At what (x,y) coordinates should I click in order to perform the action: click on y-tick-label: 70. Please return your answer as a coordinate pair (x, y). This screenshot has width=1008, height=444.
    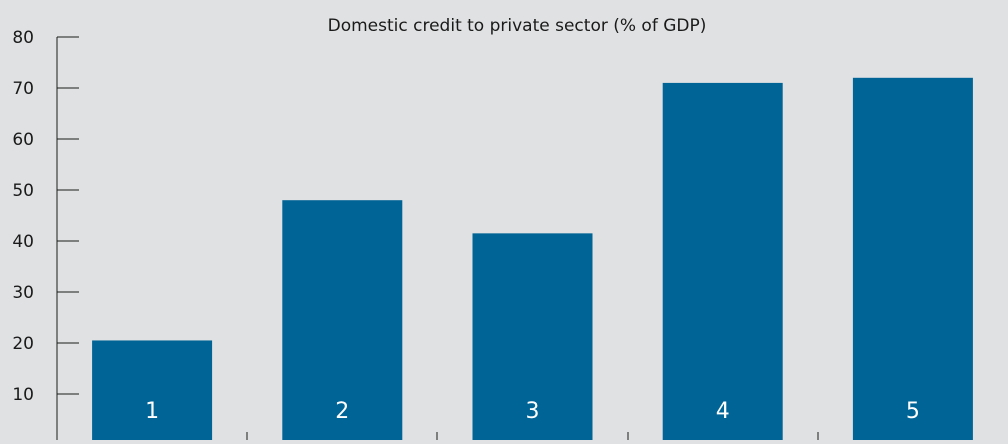
    Looking at the image, I should click on (23, 89).